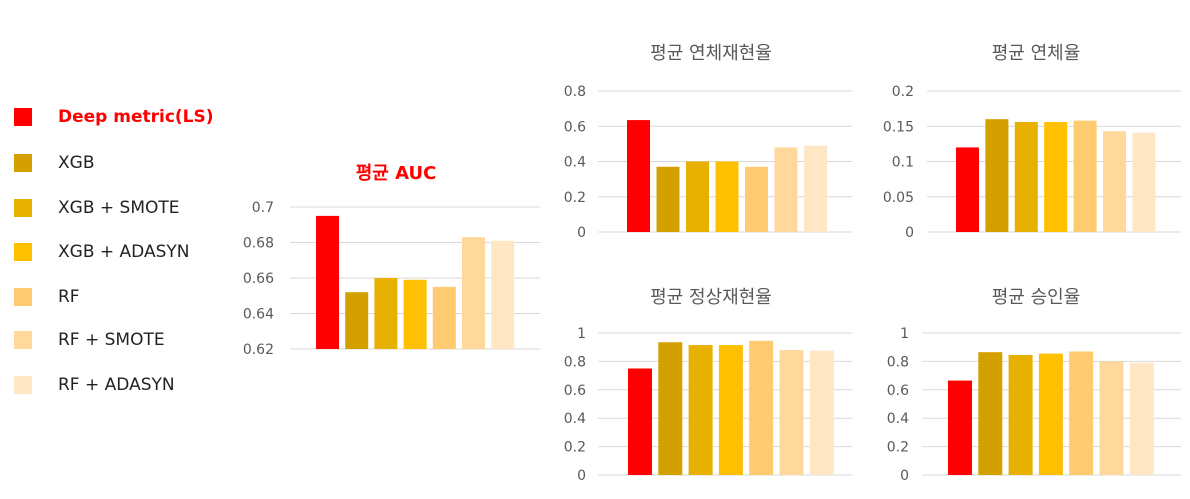 The height and width of the screenshot is (499, 1190). I want to click on chart-title: 평균 연체율, so click(1036, 53).